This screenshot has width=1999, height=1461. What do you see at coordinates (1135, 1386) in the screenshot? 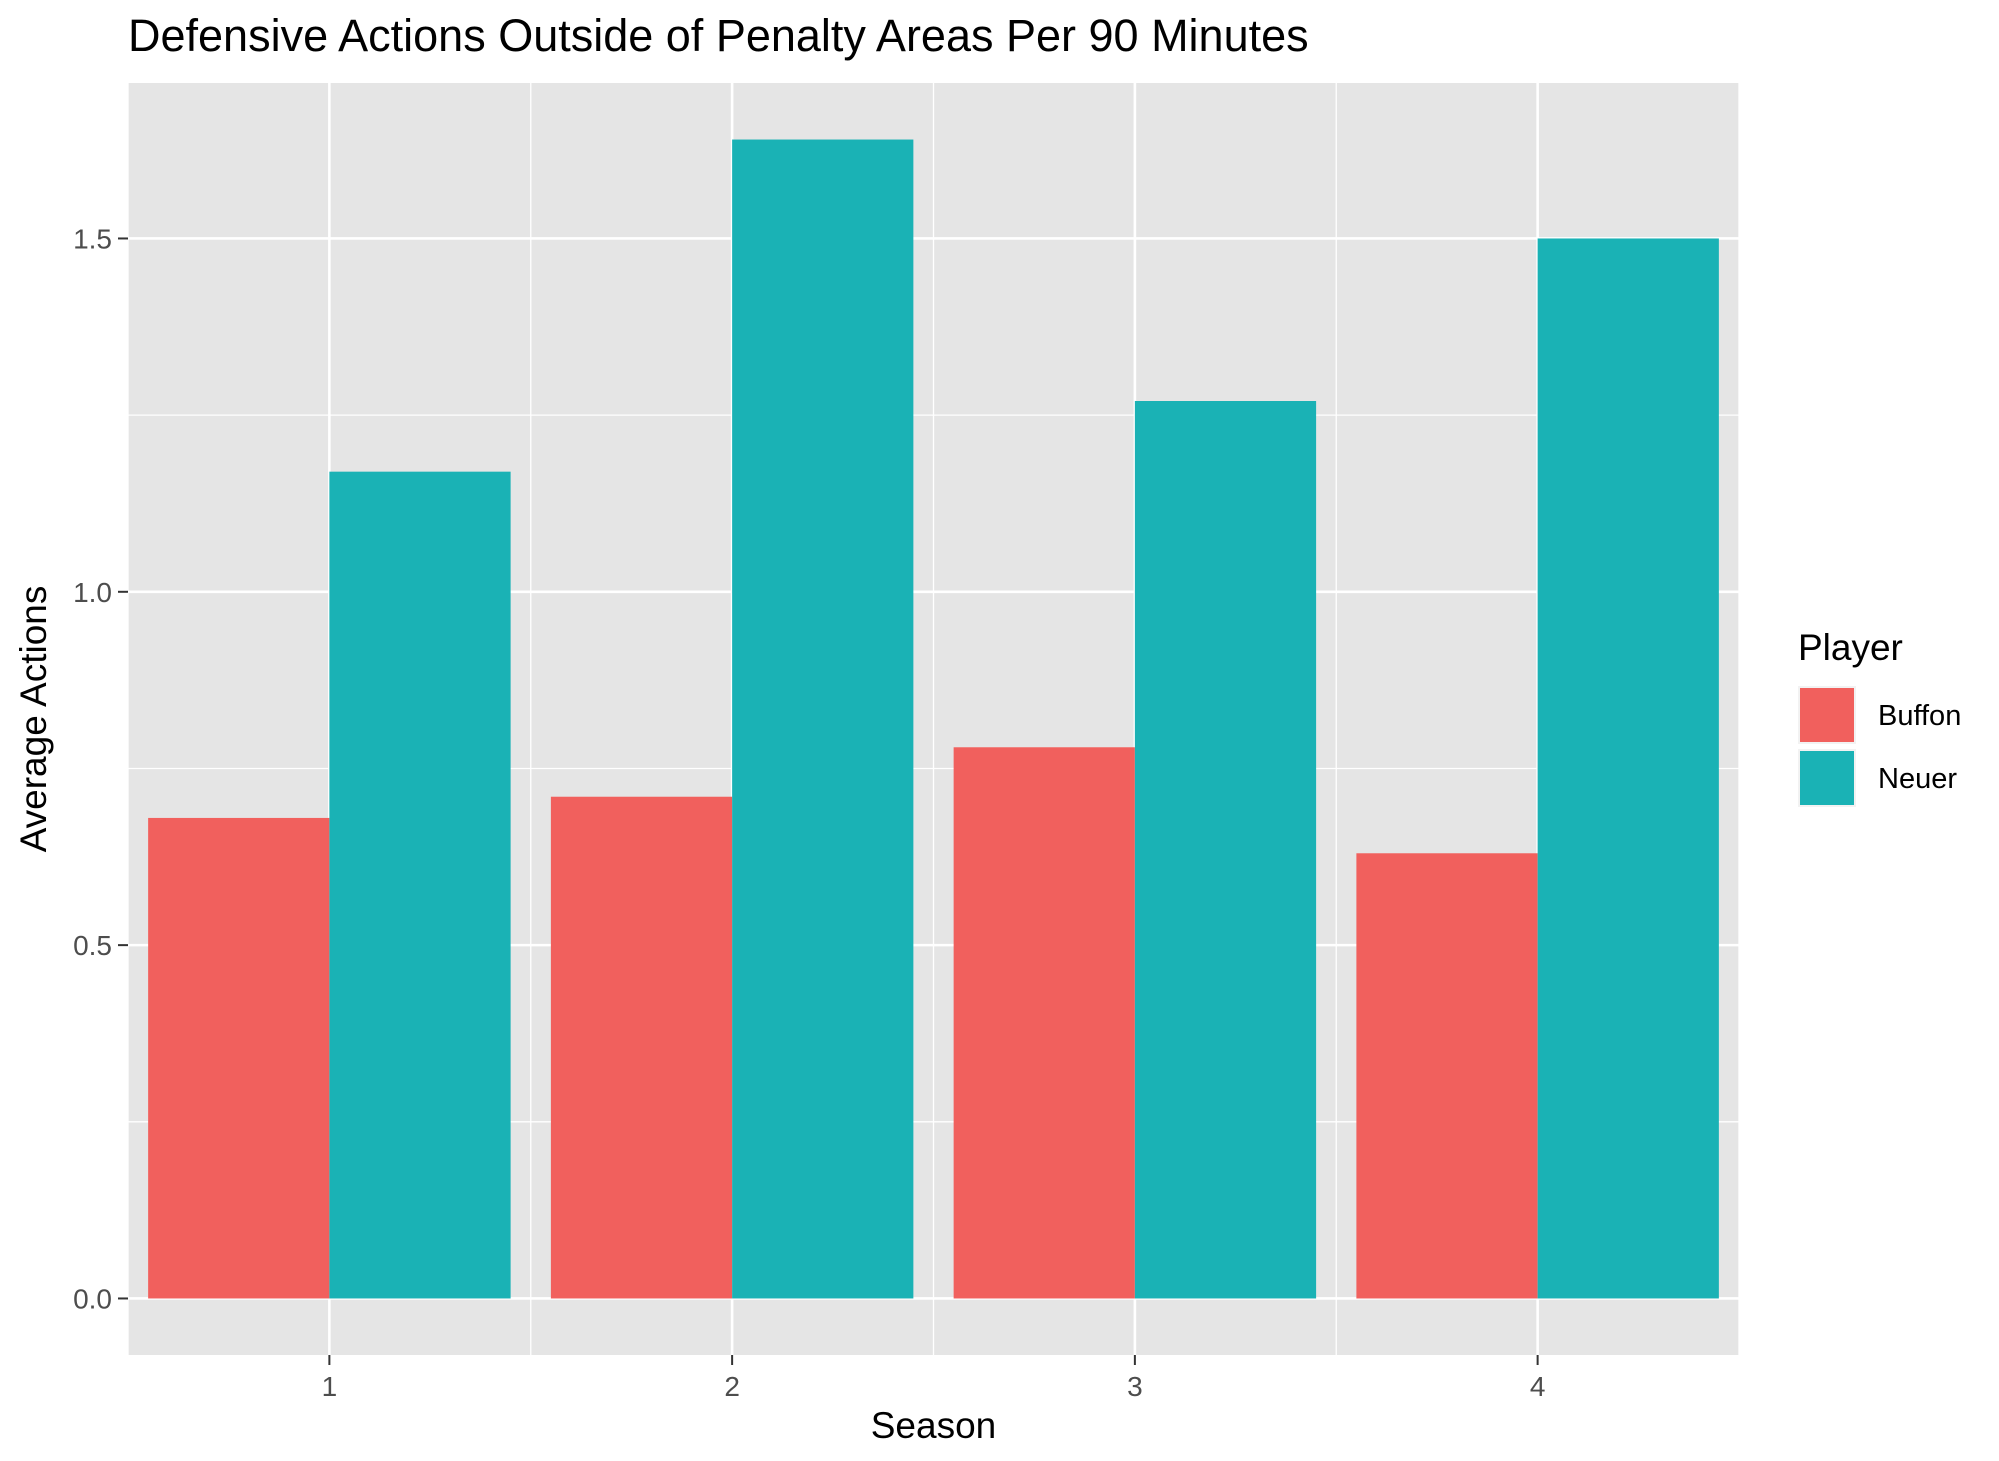
I see `x-tick-label: 3` at bounding box center [1135, 1386].